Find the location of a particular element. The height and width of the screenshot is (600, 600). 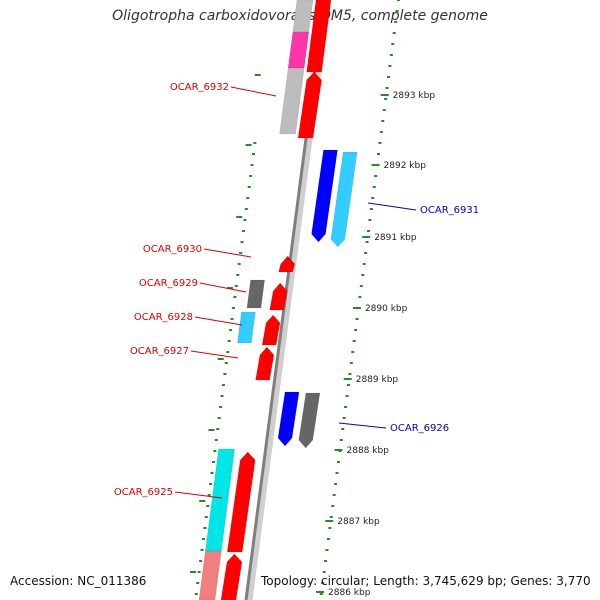

gene-label: OCAR_6925 is located at coordinates (143, 492).